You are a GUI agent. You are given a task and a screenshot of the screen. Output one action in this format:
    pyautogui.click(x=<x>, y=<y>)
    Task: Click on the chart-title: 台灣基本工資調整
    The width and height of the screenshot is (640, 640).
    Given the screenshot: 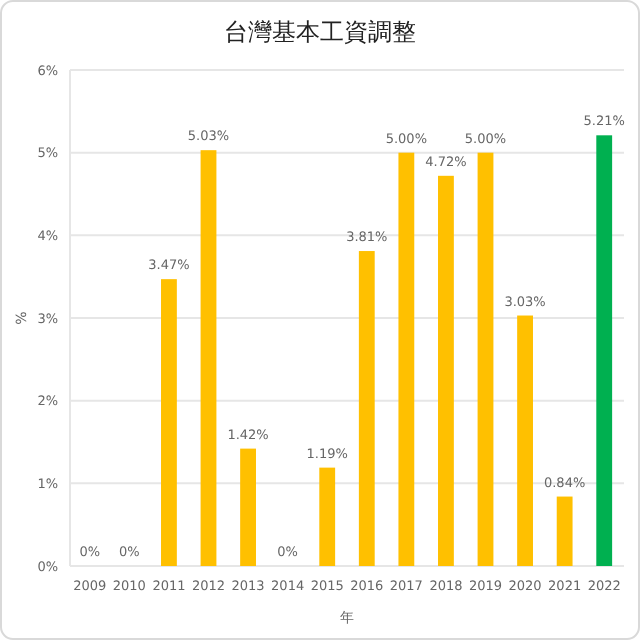 What is the action you would take?
    pyautogui.click(x=320, y=32)
    